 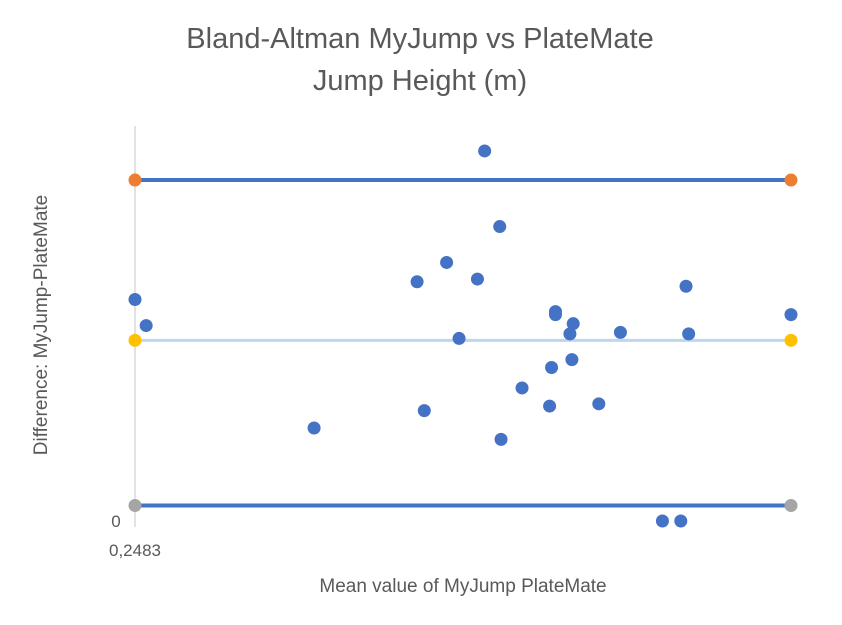 What do you see at coordinates (41, 325) in the screenshot?
I see `y-axis-title: Difference: MyJump-PlateMate` at bounding box center [41, 325].